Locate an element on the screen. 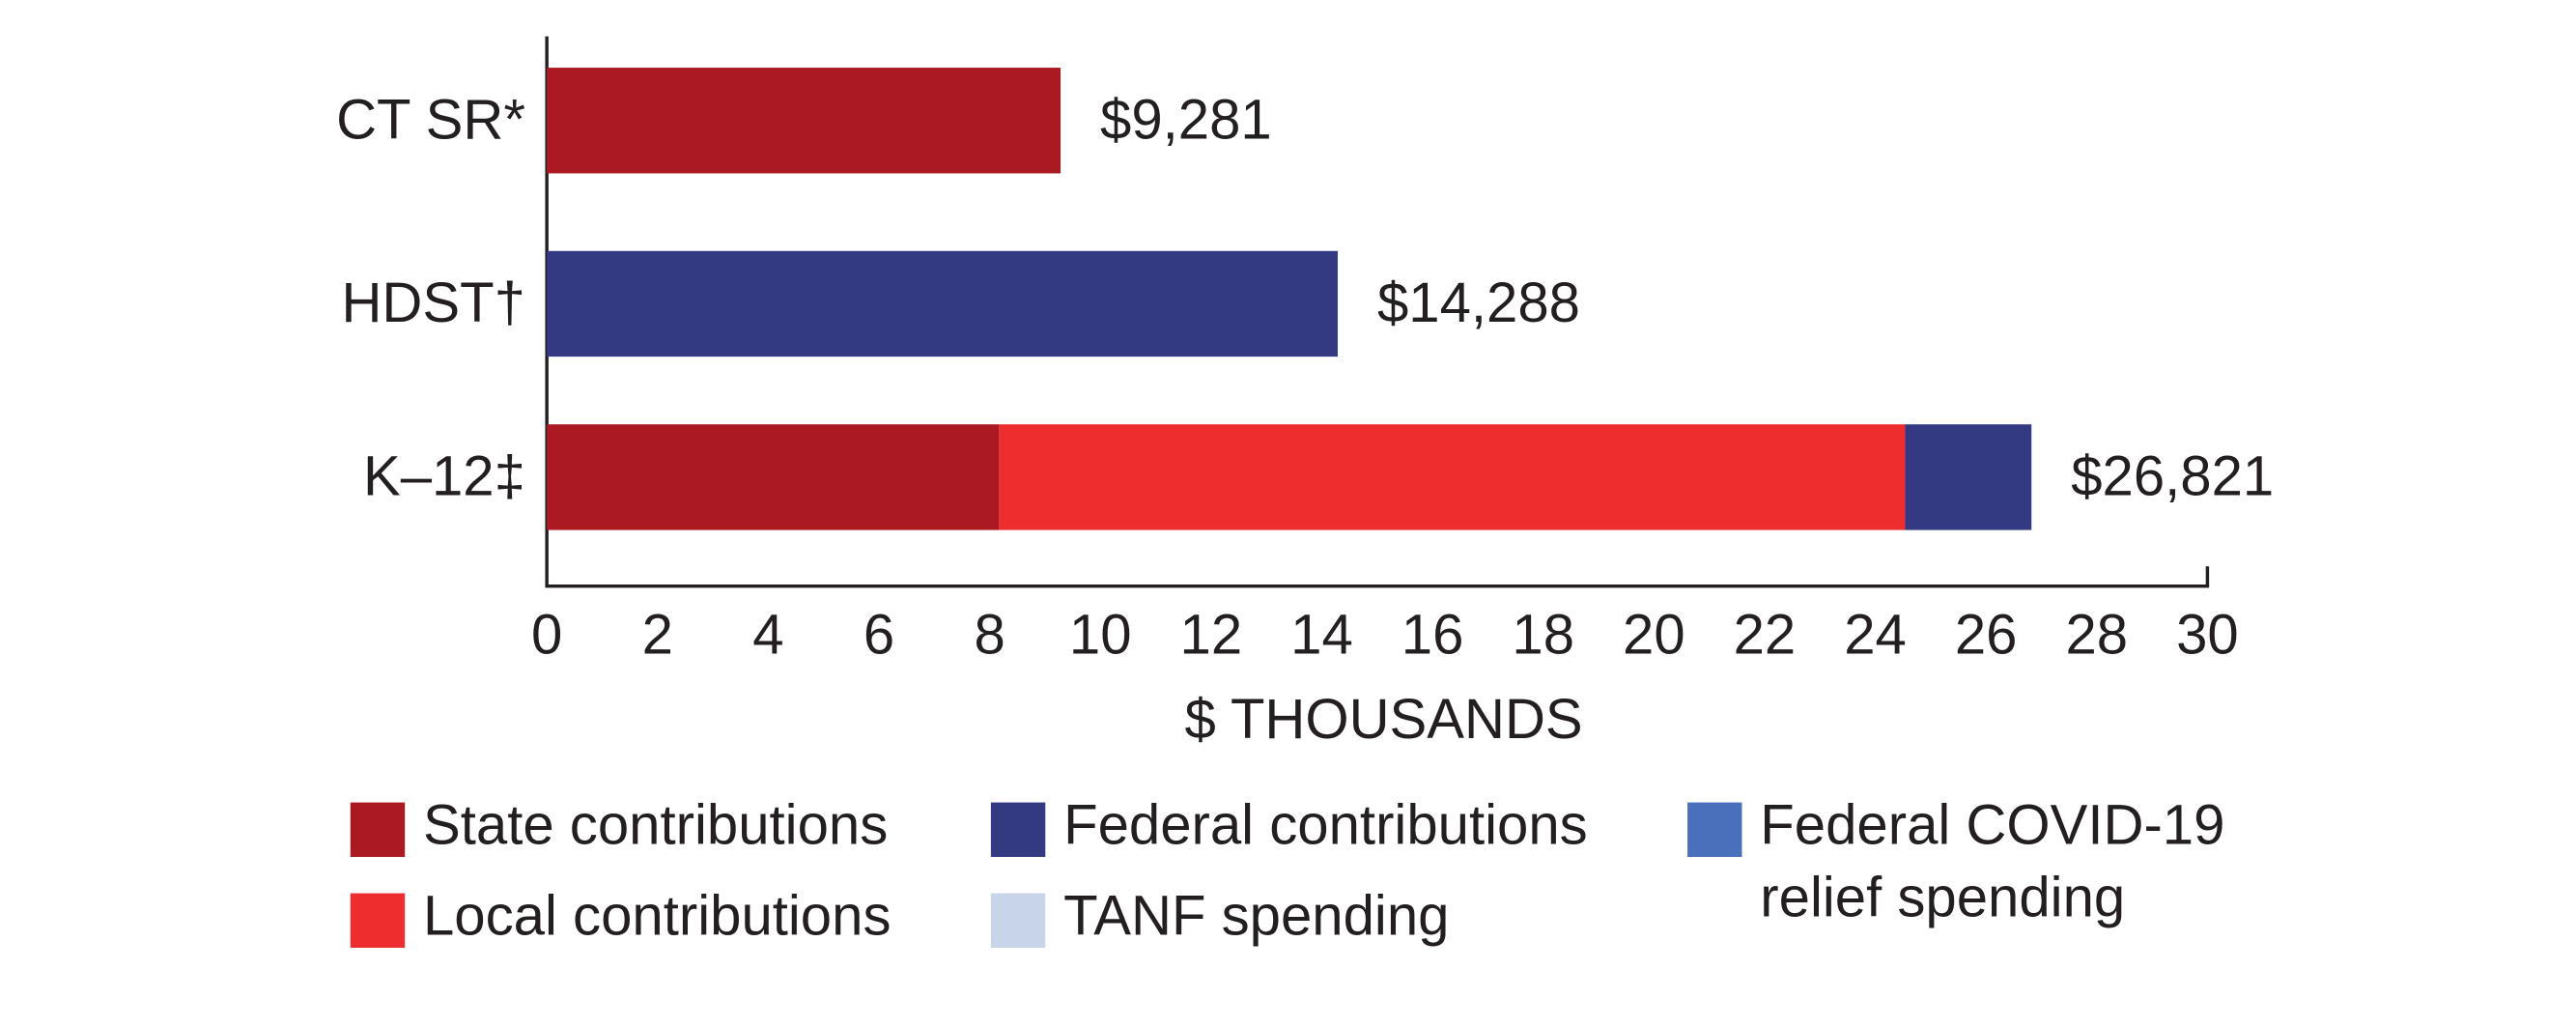  x-tick-label: 6 is located at coordinates (878, 635).